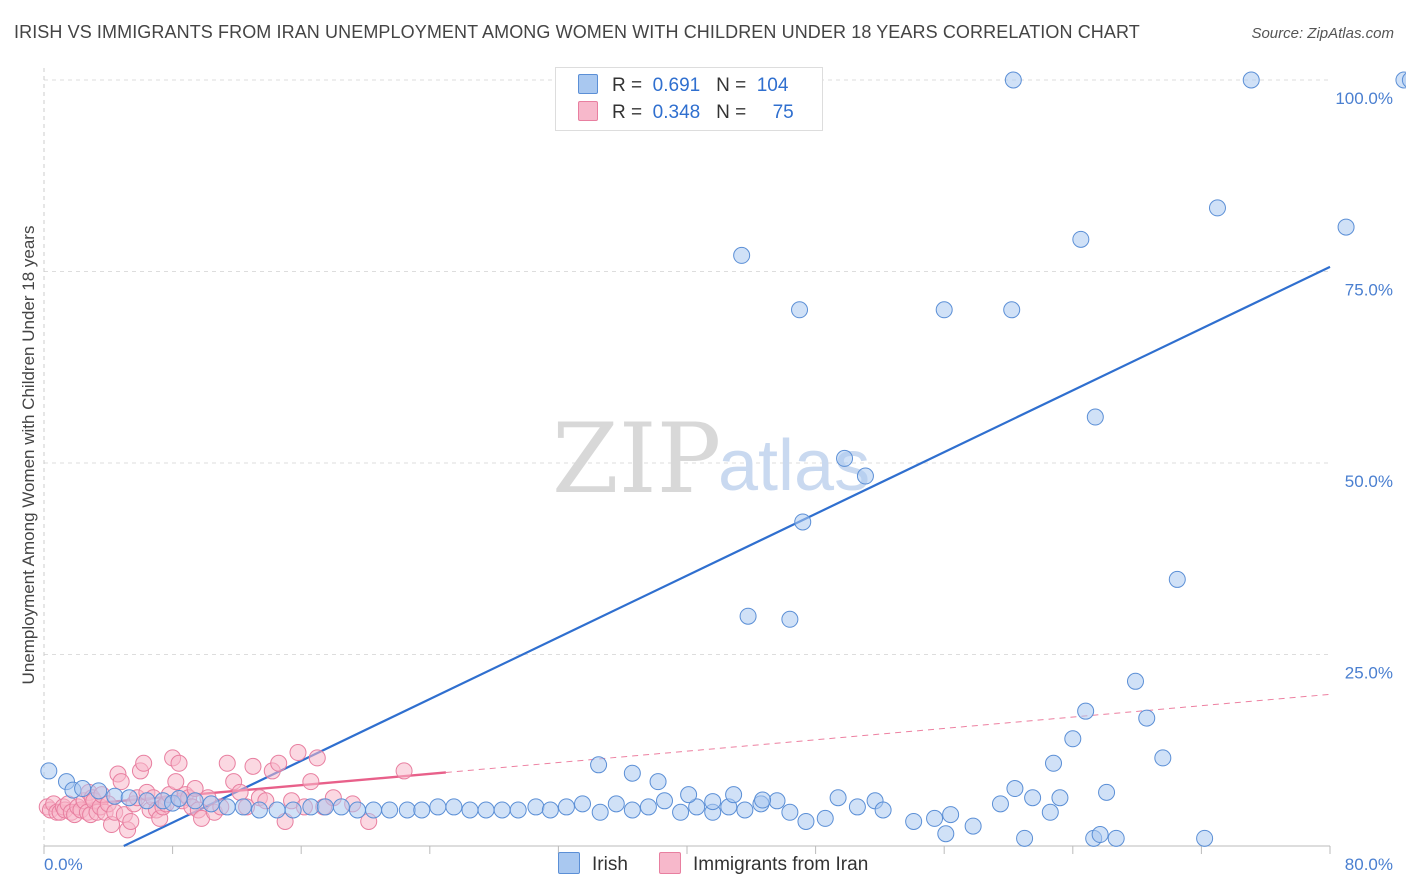 This screenshot has width=1406, height=892. What do you see at coordinates (781, 864) in the screenshot?
I see `bottom-legend-iran-label: Immigrants from Iran` at bounding box center [781, 864].